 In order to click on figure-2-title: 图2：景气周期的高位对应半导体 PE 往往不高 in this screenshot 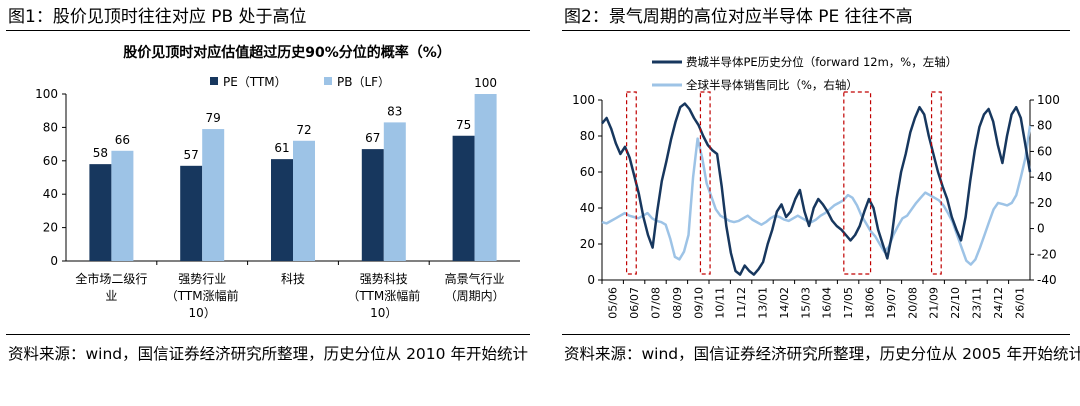, I will do `click(738, 17)`.